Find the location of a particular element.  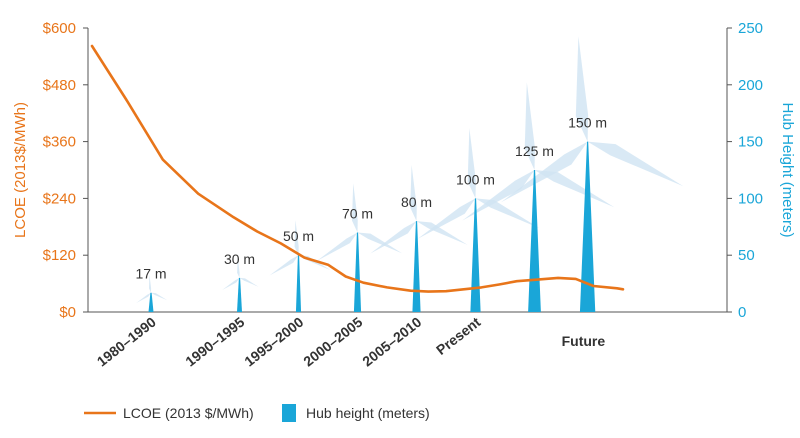

hub-height-label: 17 m is located at coordinates (150, 274).